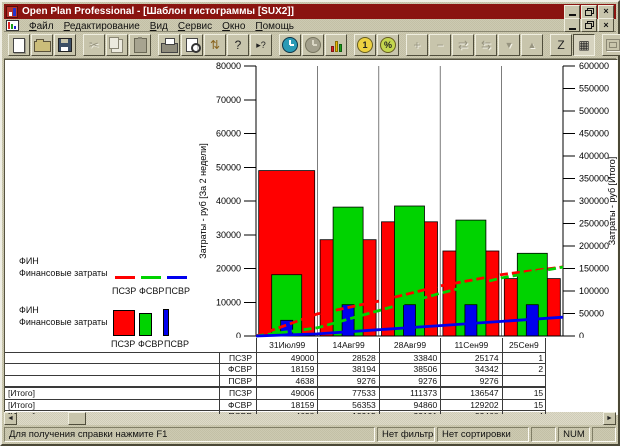 Image resolution: width=620 pixels, height=446 pixels. I want to click on help-button: ?, so click(238, 45).